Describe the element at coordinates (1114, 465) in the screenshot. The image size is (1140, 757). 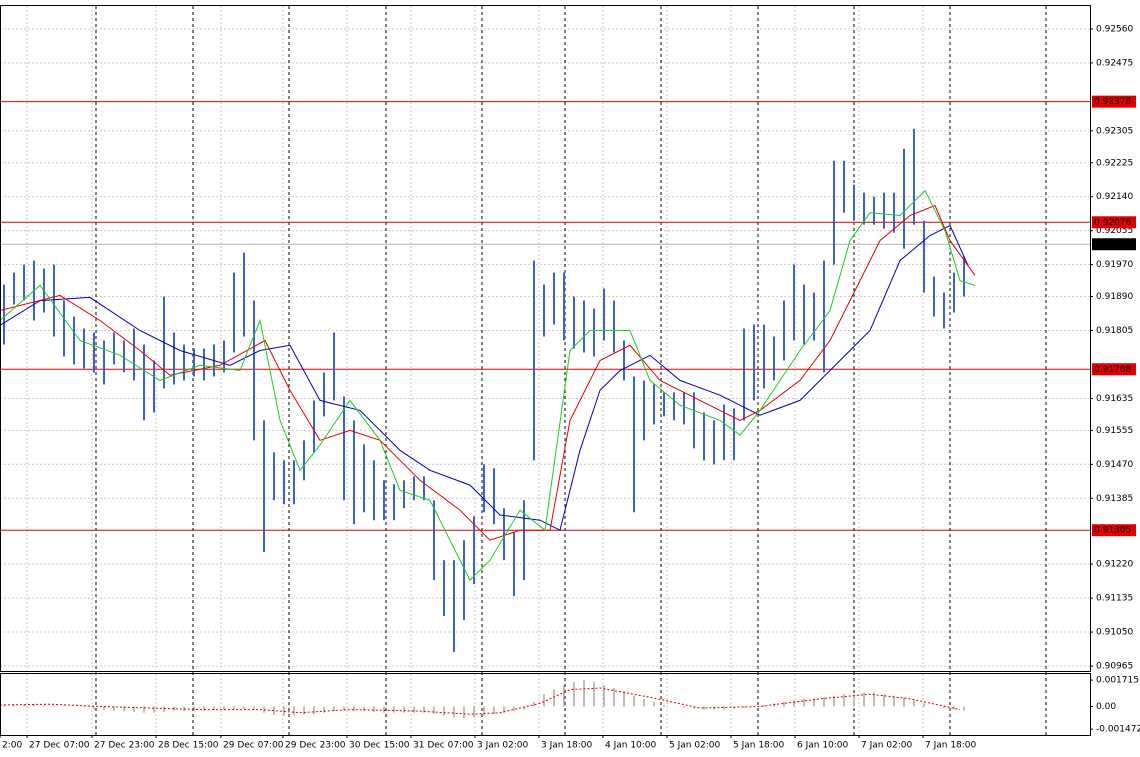
I see `y-tick-label: 0.91470` at that location.